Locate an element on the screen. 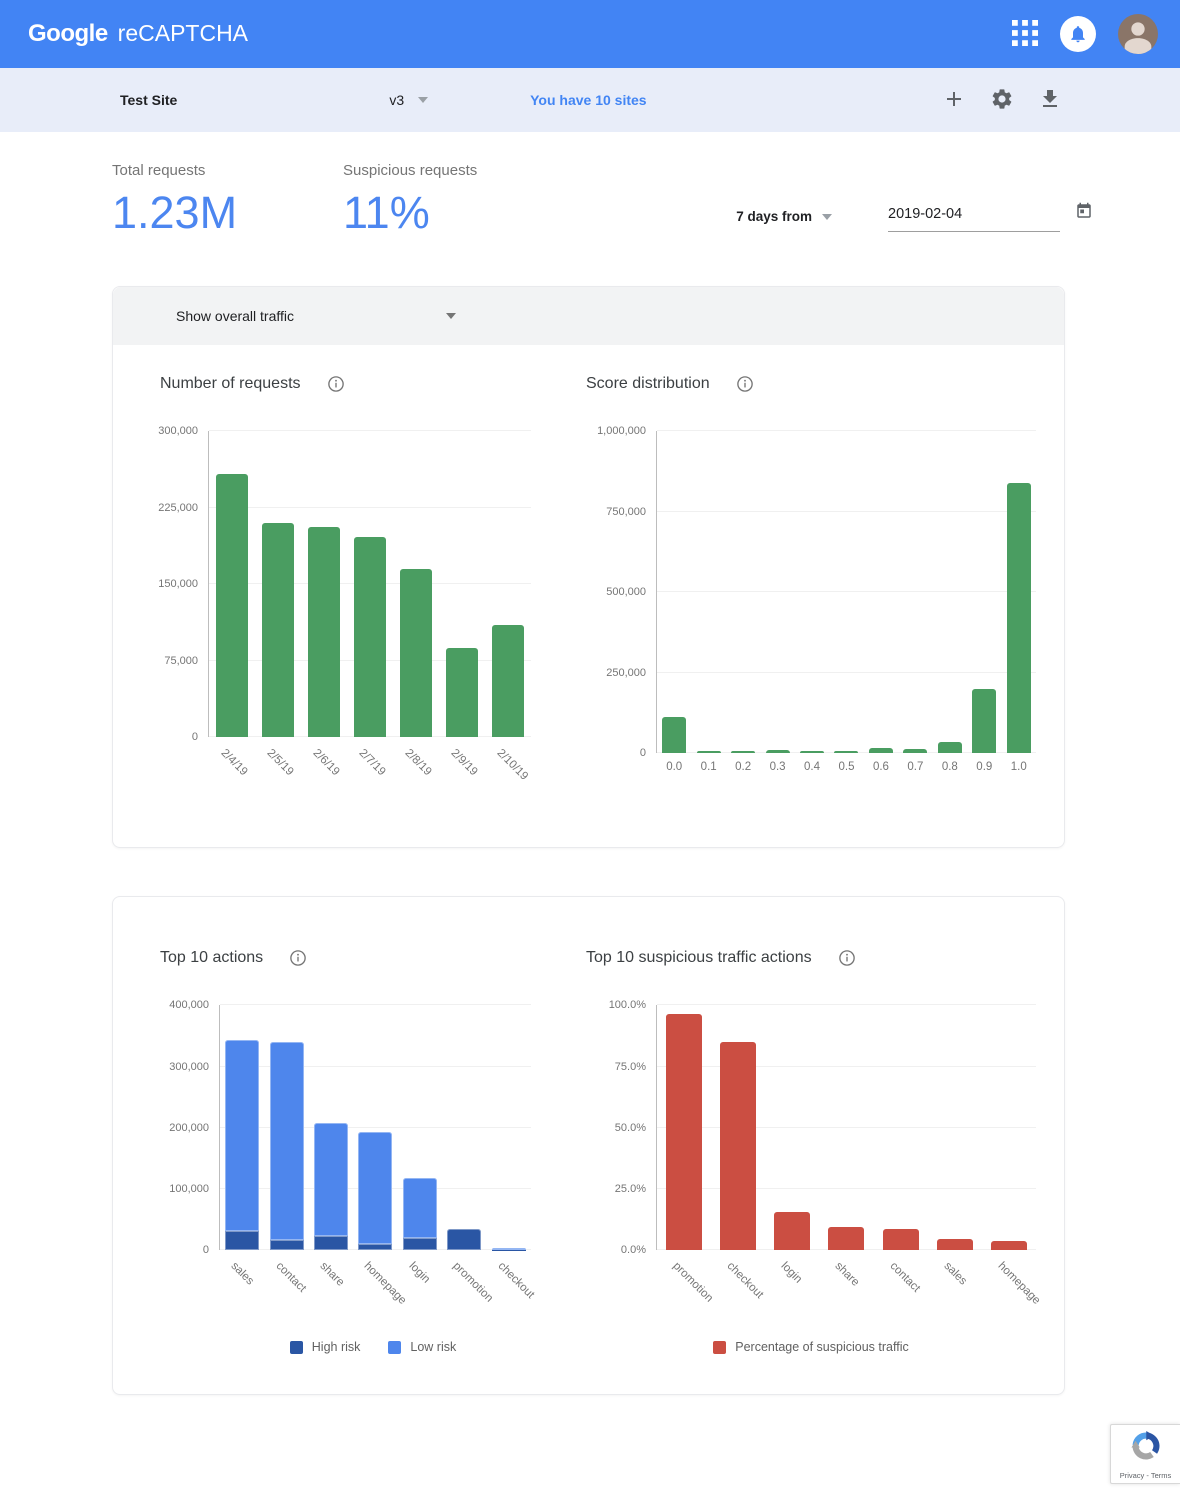  apps-grid-icon is located at coordinates (1025, 34).